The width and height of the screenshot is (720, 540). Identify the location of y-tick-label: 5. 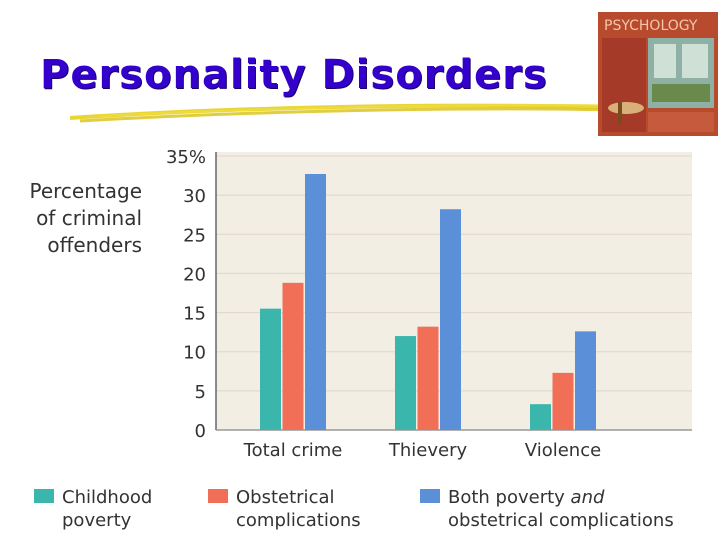
(200, 392).